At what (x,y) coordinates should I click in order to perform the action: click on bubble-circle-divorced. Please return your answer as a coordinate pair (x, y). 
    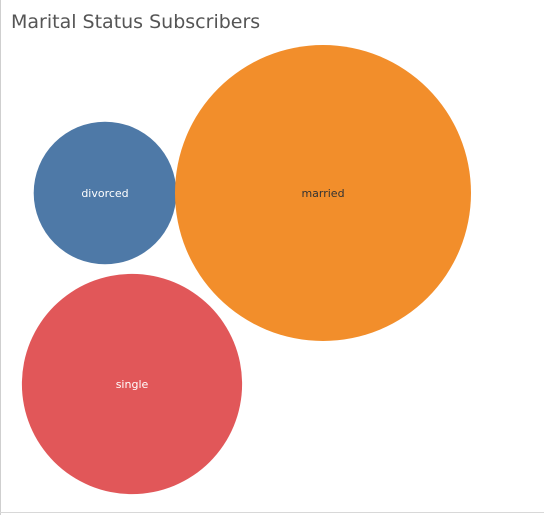
    Looking at the image, I should click on (105, 193).